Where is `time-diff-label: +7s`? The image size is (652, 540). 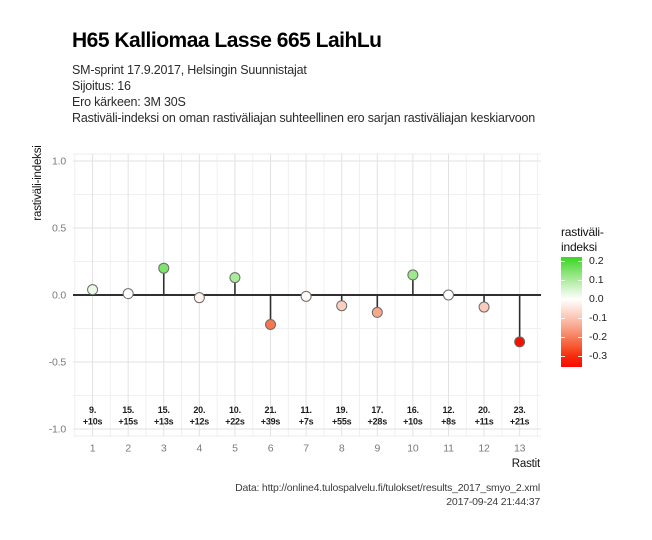 time-diff-label: +7s is located at coordinates (306, 422).